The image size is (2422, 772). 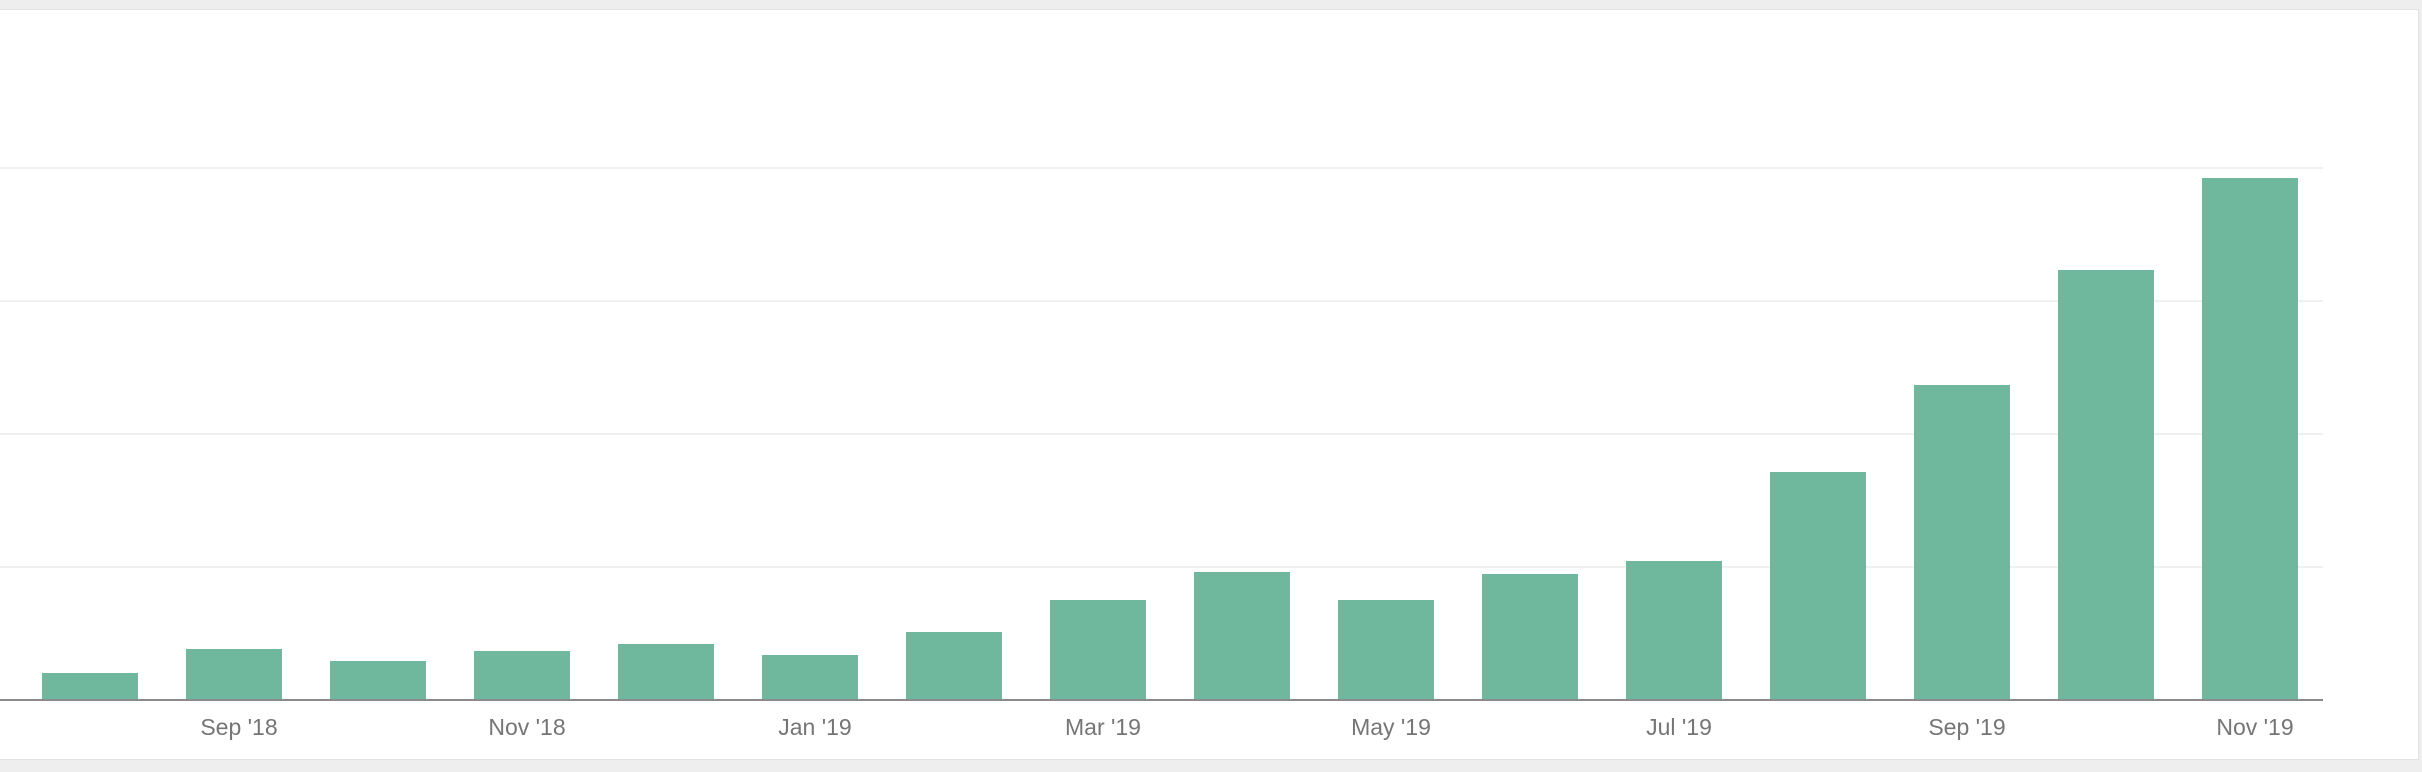 I want to click on x-tick-label: Sep '19, so click(x=1966, y=727).